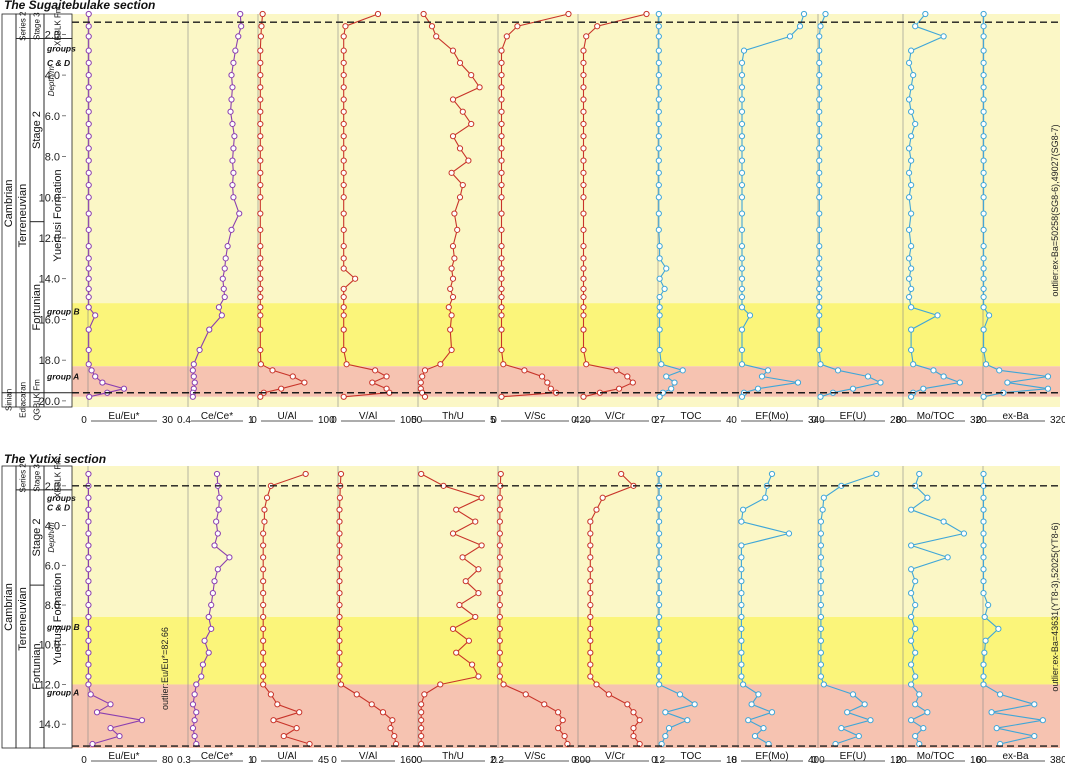 The image size is (1065, 768). What do you see at coordinates (859, 218) in the screenshot?
I see `series-EF(U): 0 EF(U) 280` at bounding box center [859, 218].